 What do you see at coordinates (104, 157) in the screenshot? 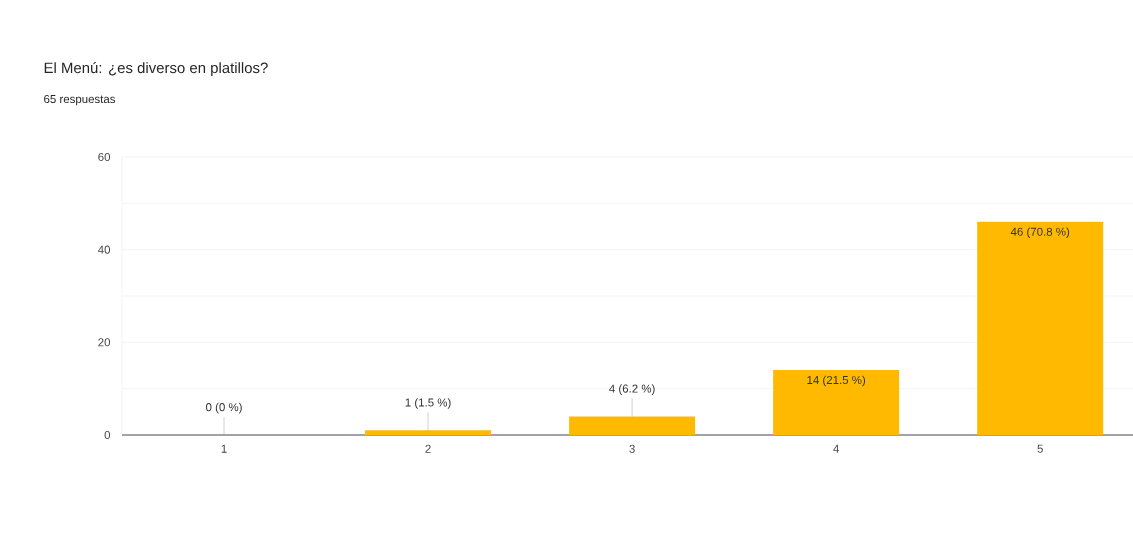
I see `y-tick-label: 60` at bounding box center [104, 157].